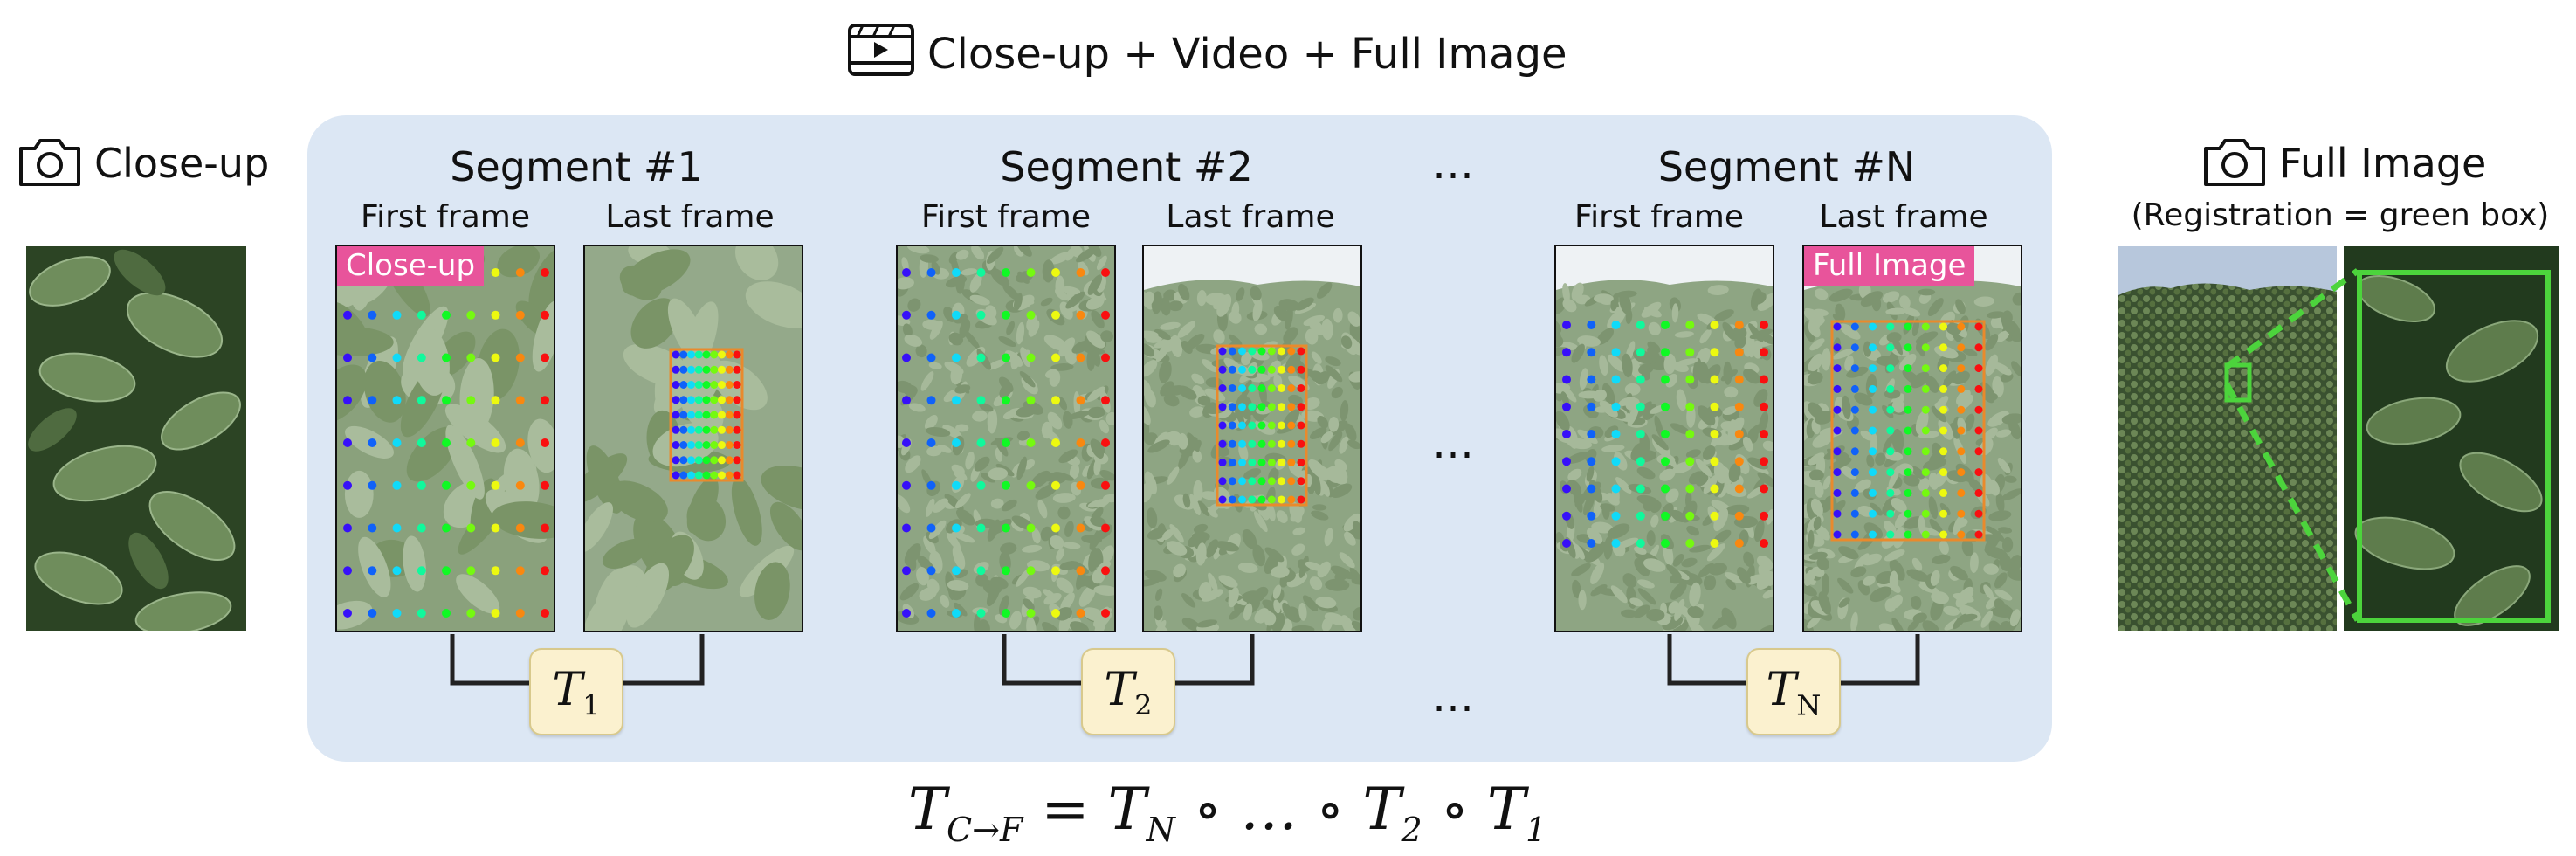 The width and height of the screenshot is (2576, 856). Describe the element at coordinates (2340, 215) in the screenshot. I see `registration-label: (Registration = green box)` at that location.